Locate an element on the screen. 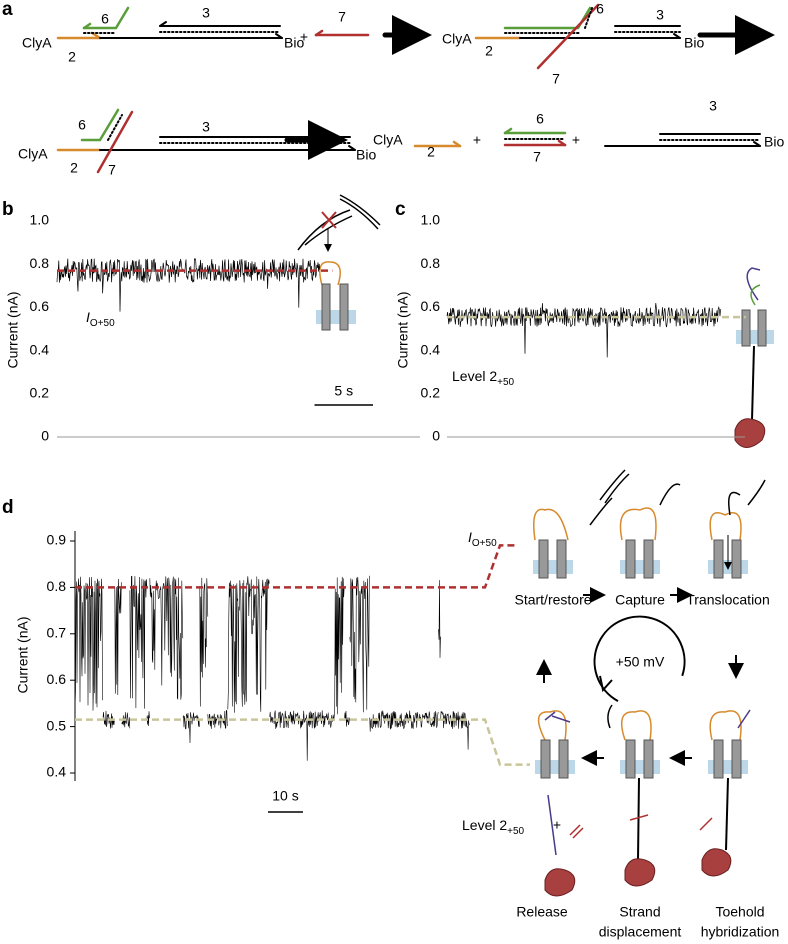  scale-bar-label: 10 s is located at coordinates (285, 796).